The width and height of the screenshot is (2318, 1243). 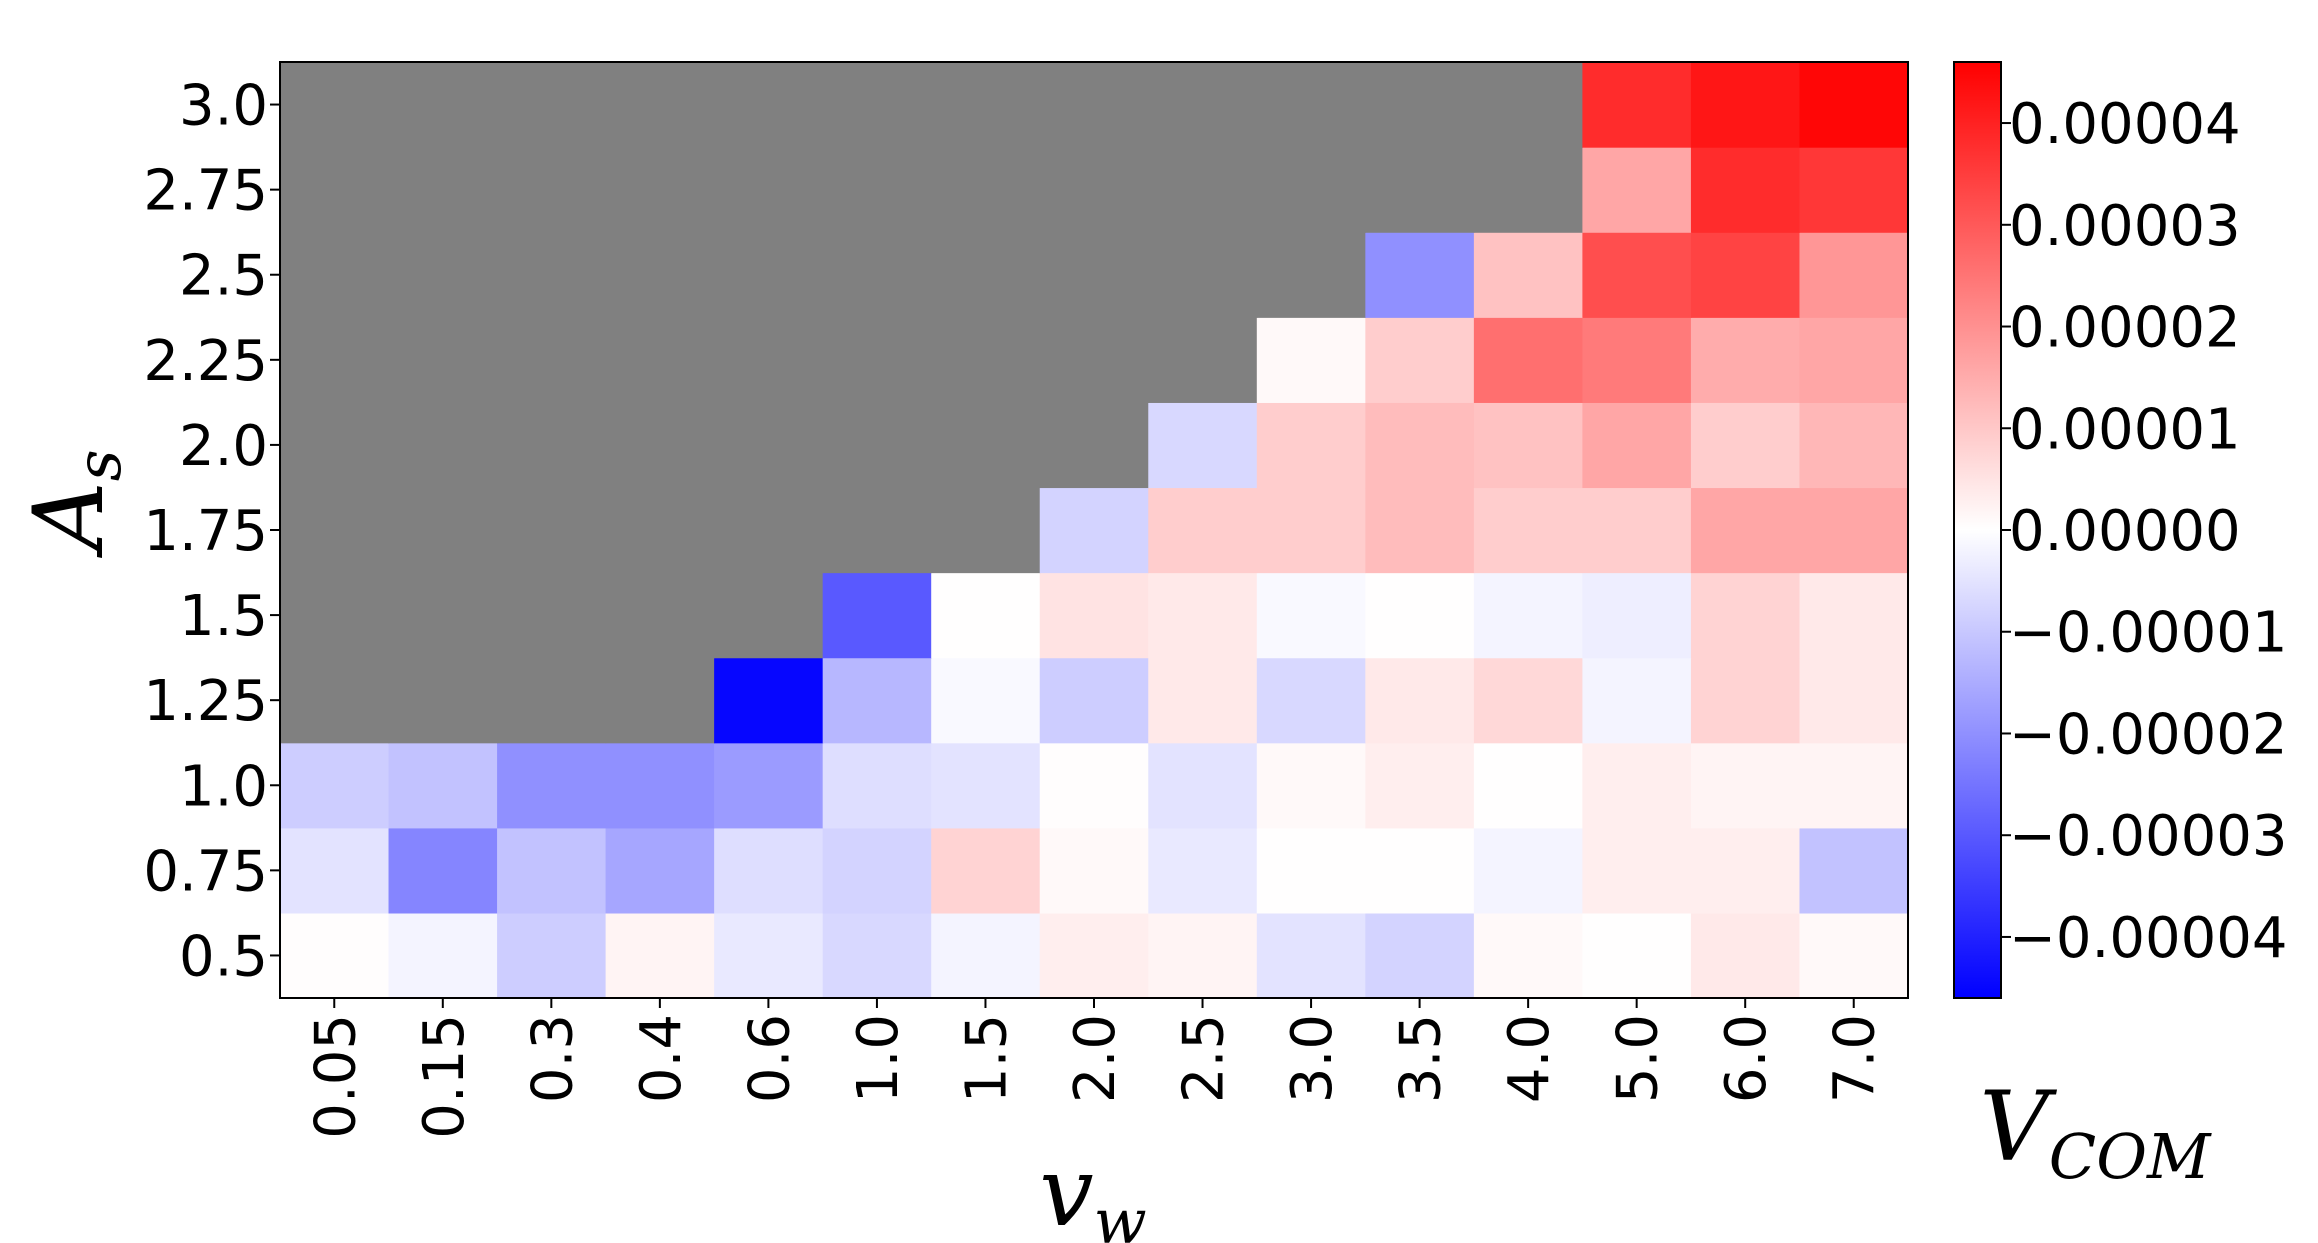 I want to click on y-tick-labels: 0.5 0.75 1.0 1.25 1.5 1.75 2.0 2.25 2.5 2.75 3.0, so click(x=211, y=531).